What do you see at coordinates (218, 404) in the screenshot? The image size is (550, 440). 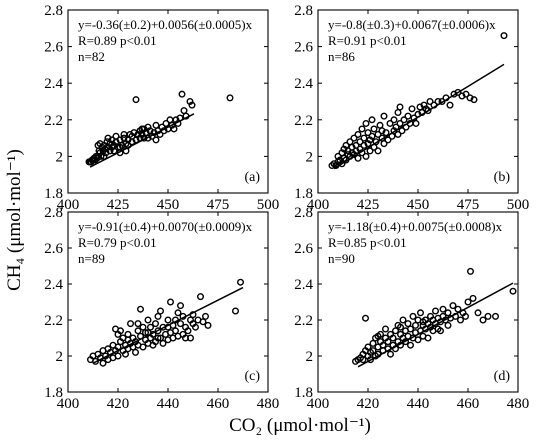 I see `panel2-x-tick-label: 460` at bounding box center [218, 404].